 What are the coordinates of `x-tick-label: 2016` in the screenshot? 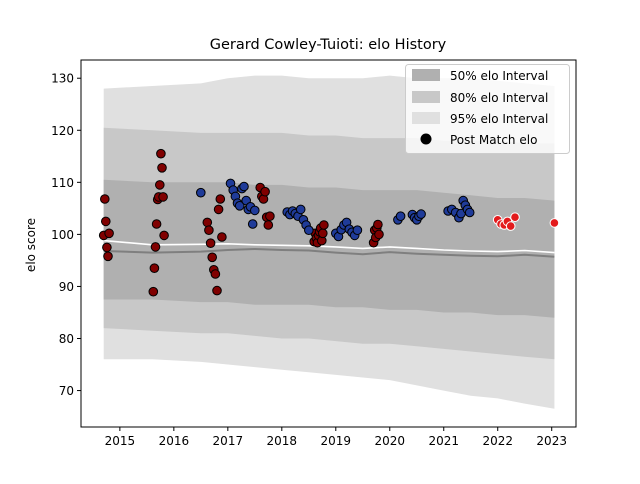 It's located at (174, 441).